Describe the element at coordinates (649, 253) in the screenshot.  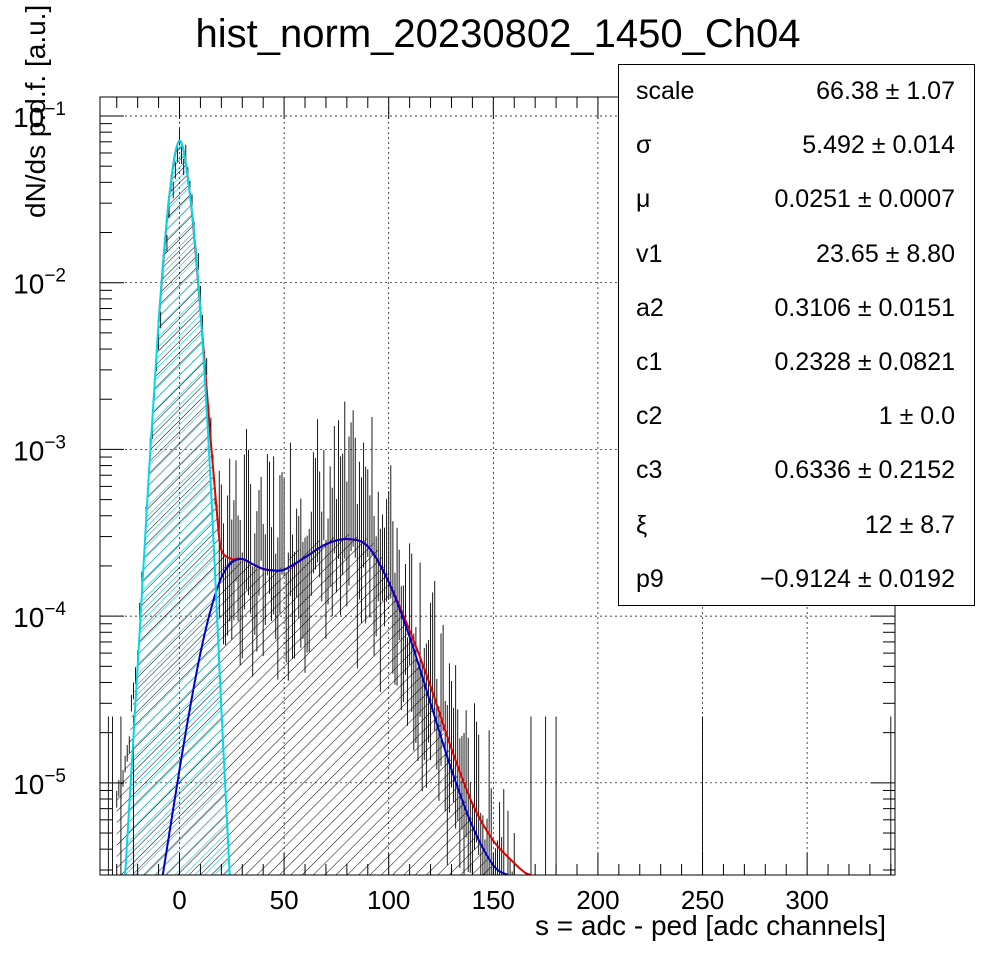
I see `stats-param-name: v1` at that location.